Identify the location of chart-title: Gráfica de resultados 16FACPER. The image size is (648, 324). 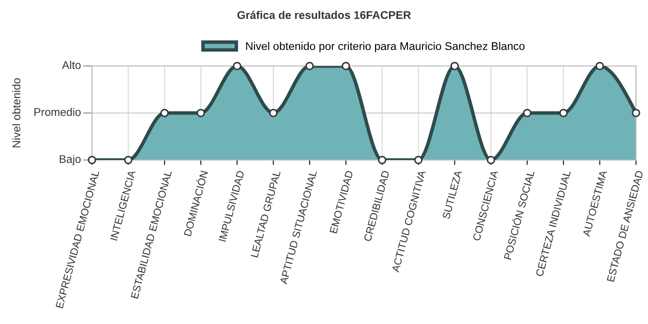
(324, 14).